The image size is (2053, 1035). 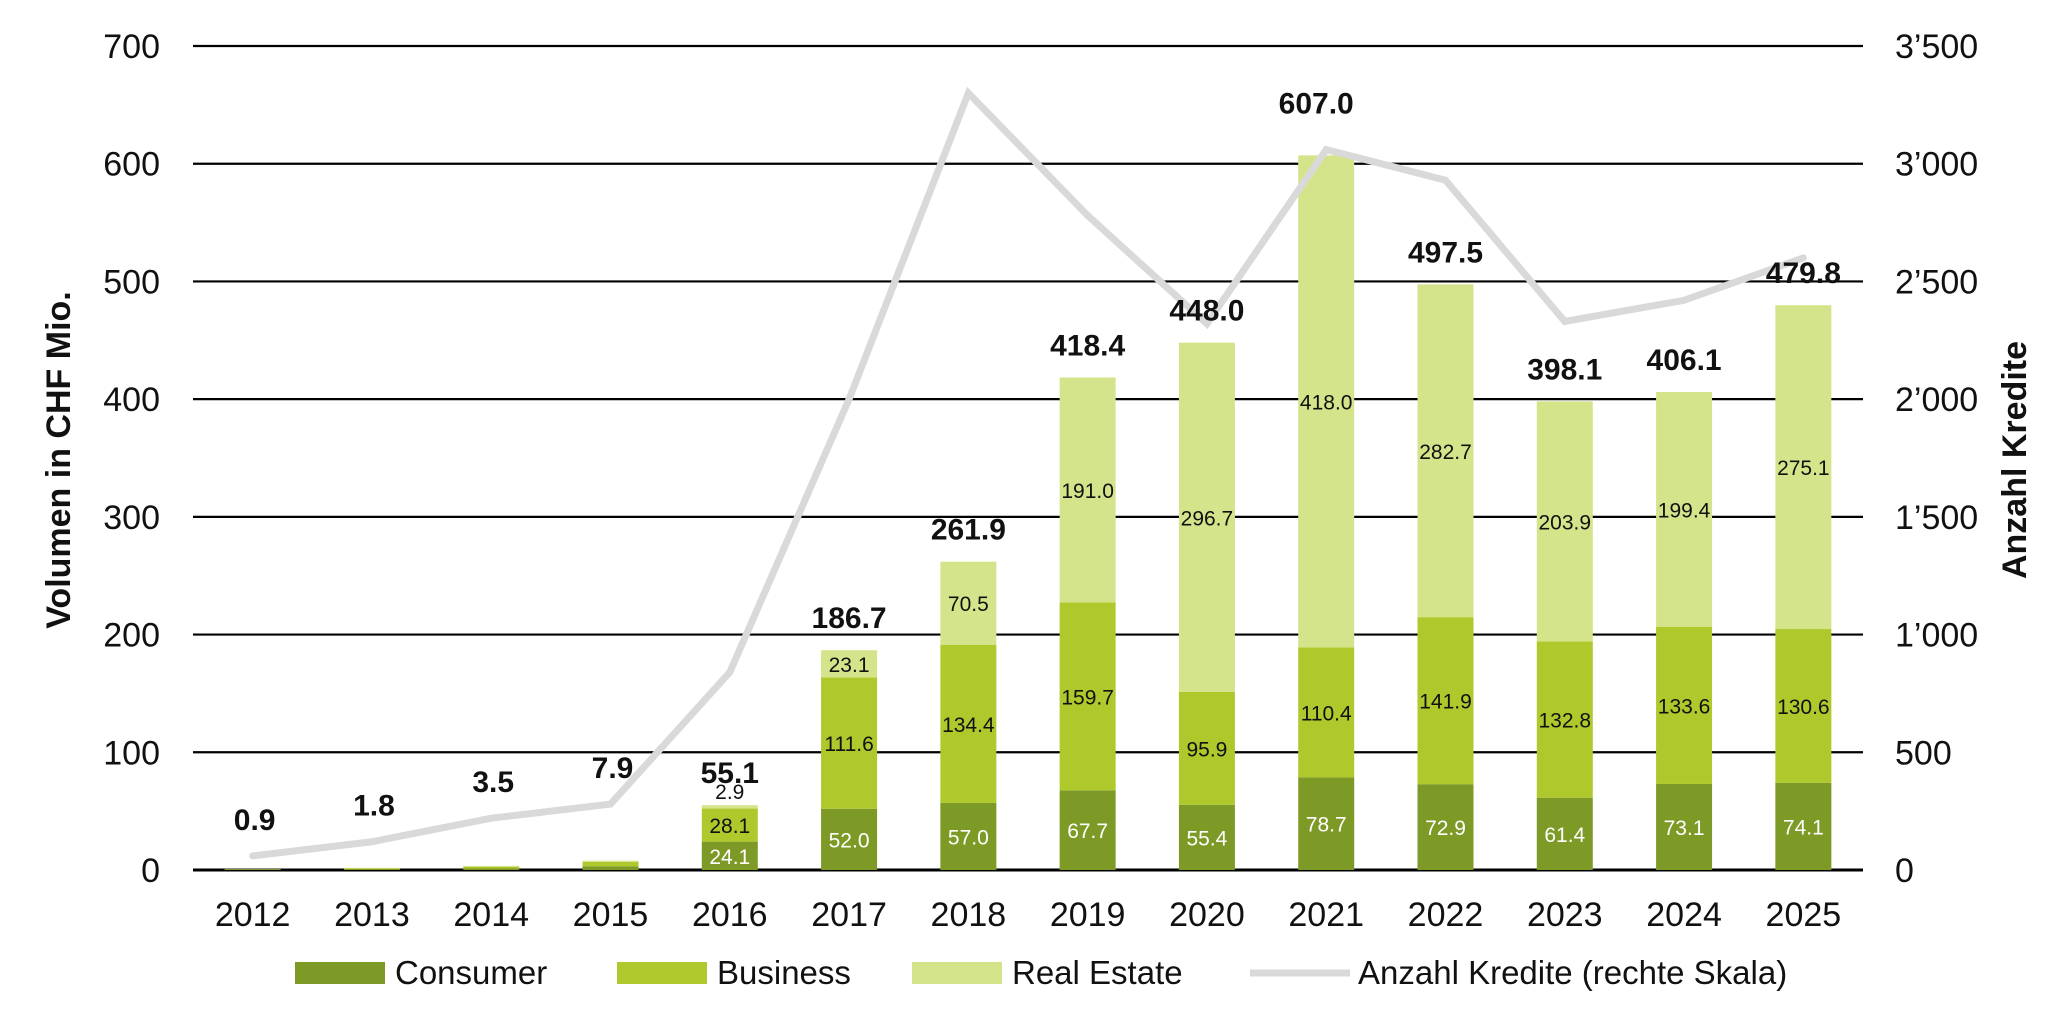 What do you see at coordinates (131, 636) in the screenshot?
I see `y-tick-label: 200` at bounding box center [131, 636].